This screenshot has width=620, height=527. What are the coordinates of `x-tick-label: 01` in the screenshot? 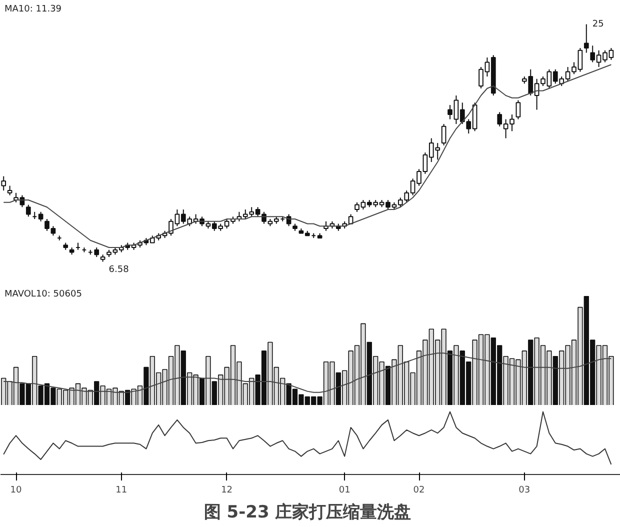 It's located at (344, 491).